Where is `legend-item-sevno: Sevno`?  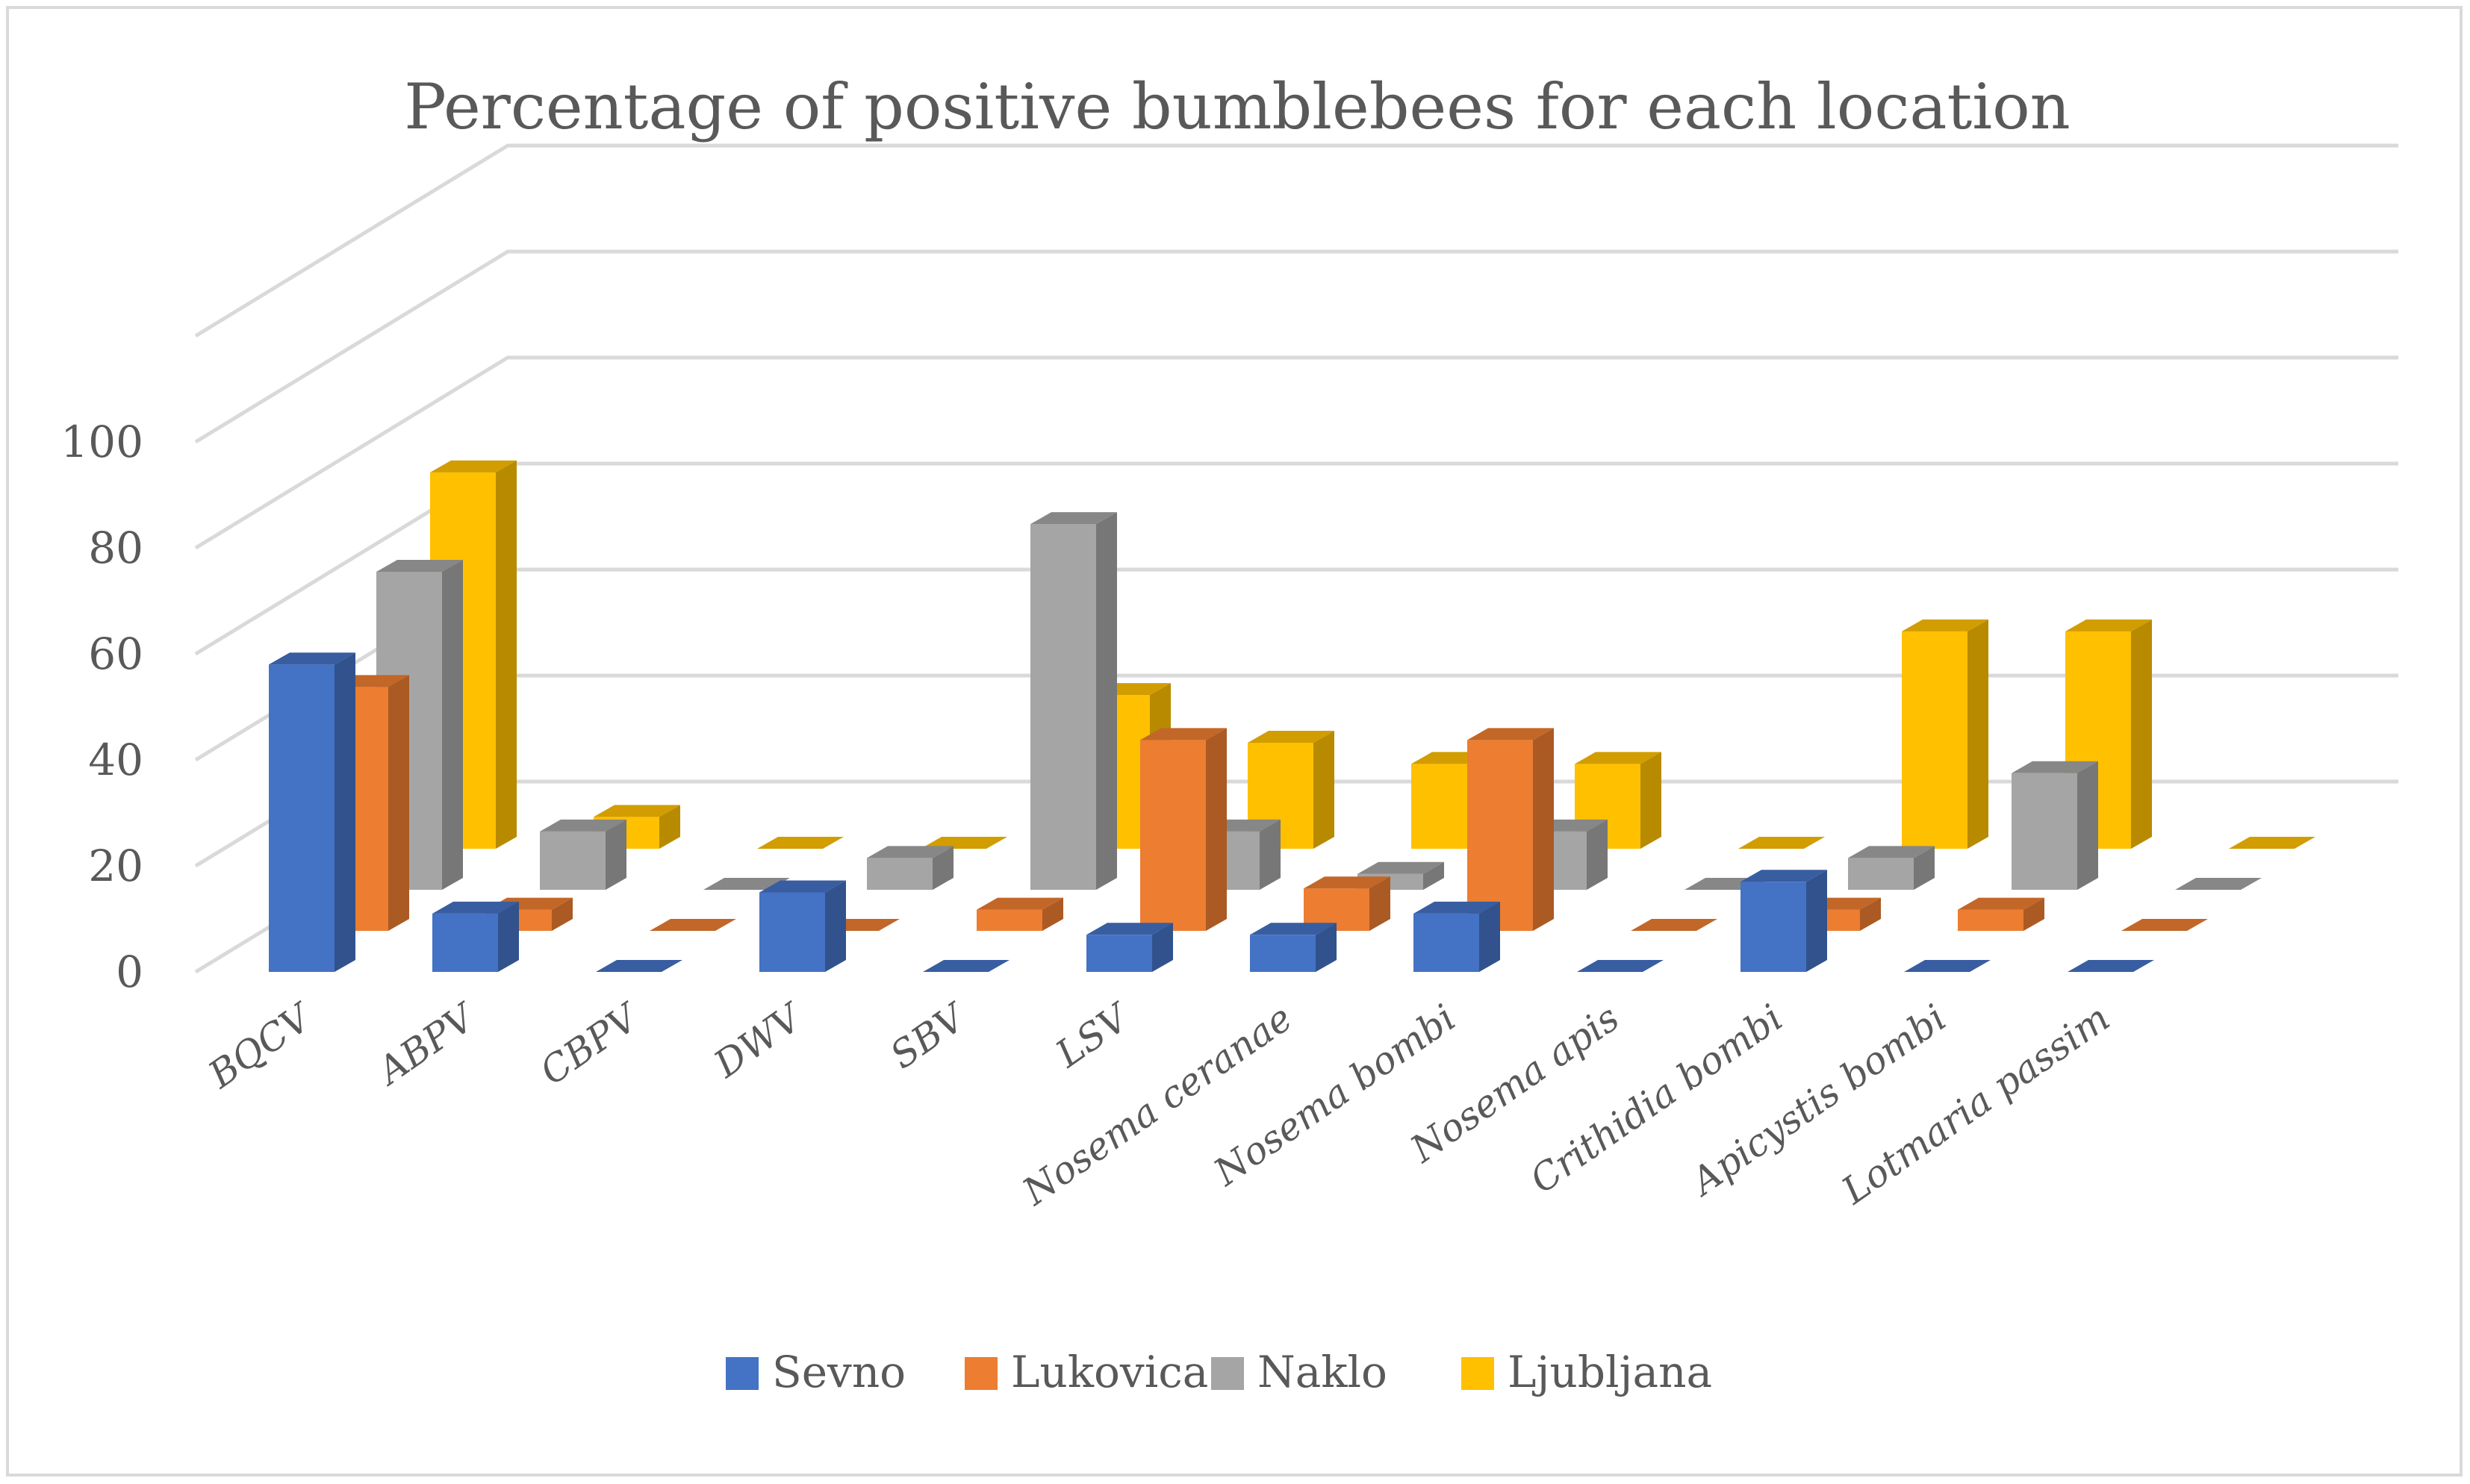 legend-item-sevno: Sevno is located at coordinates (816, 1372).